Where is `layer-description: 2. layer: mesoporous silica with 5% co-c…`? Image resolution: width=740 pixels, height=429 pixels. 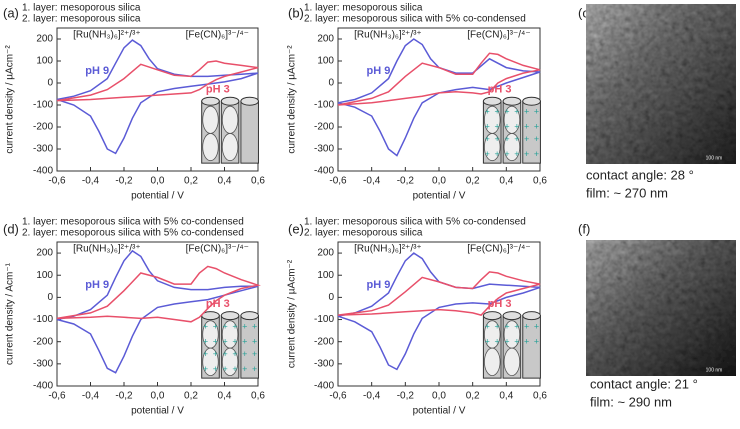 layer-description: 2. layer: mesoporous silica with 5% co-c… is located at coordinates (415, 19).